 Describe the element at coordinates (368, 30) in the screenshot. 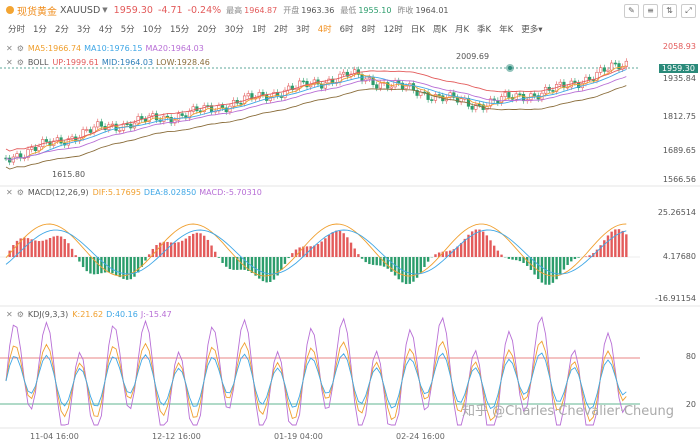

I see `tab-period-15: 8时` at that location.